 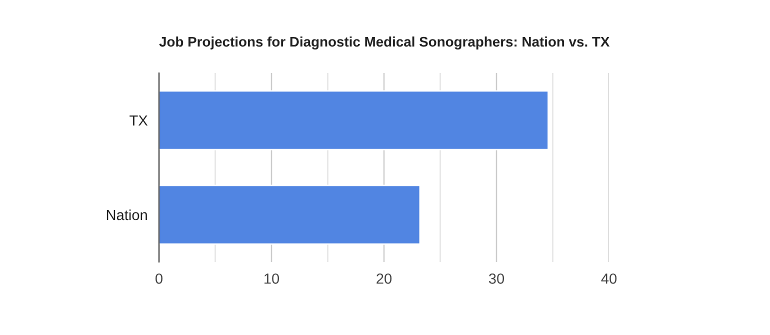 What do you see at coordinates (126, 214) in the screenshot?
I see `y-tick-label: Nation` at bounding box center [126, 214].